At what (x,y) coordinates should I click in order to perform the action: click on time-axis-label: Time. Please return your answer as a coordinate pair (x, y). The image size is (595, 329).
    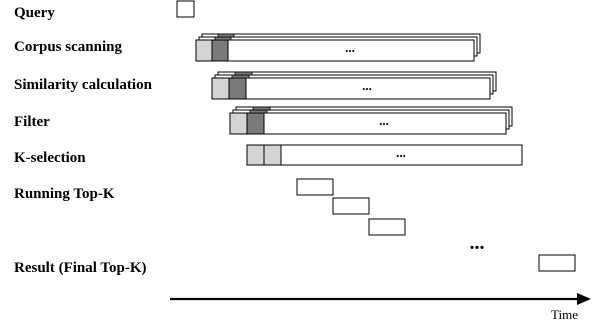
    Looking at the image, I should click on (564, 314).